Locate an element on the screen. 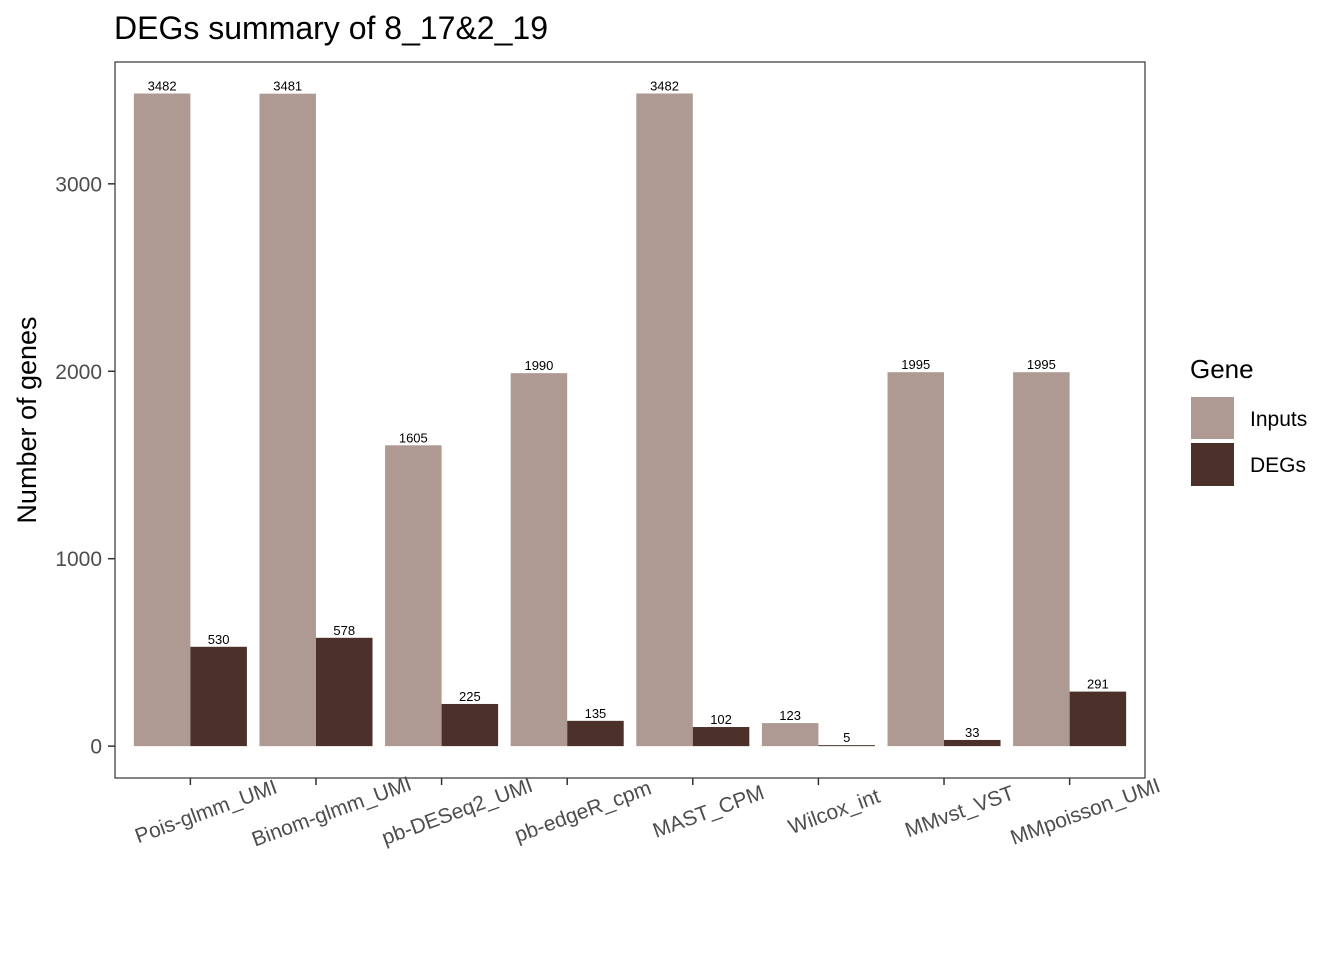 The image size is (1344, 960). data-label-inputs-mmvst-vst: 1995 is located at coordinates (915, 364).